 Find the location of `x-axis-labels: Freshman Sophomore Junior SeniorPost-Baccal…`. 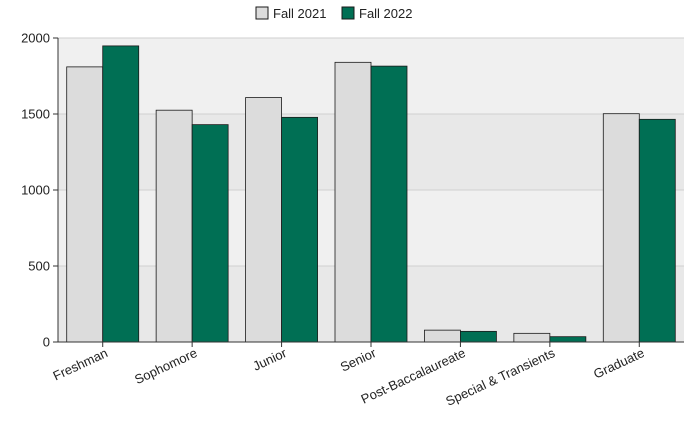

x-axis-labels: Freshman Sophomore Junior SeniorPost-Baccal… is located at coordinates (349, 377).